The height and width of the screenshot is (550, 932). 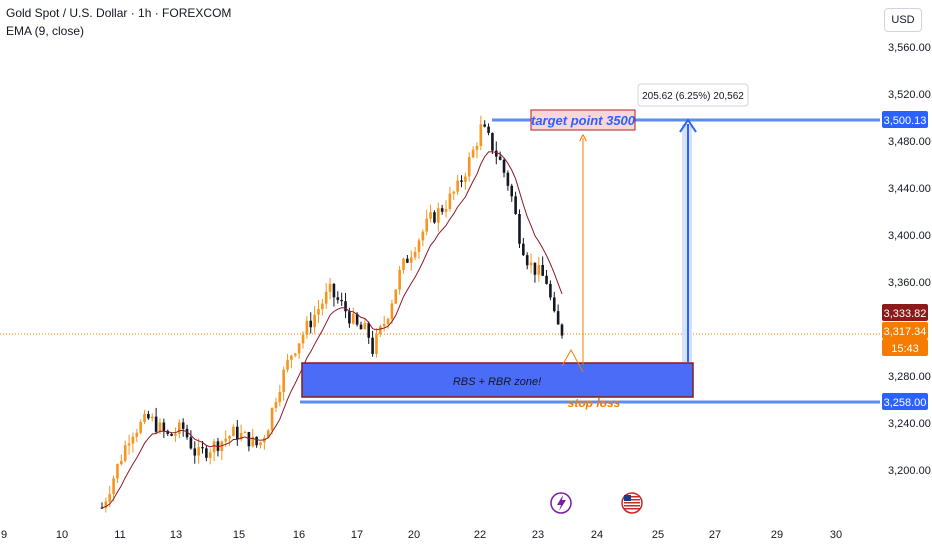 What do you see at coordinates (715, 535) in the screenshot?
I see `x-tick-label: 27` at bounding box center [715, 535].